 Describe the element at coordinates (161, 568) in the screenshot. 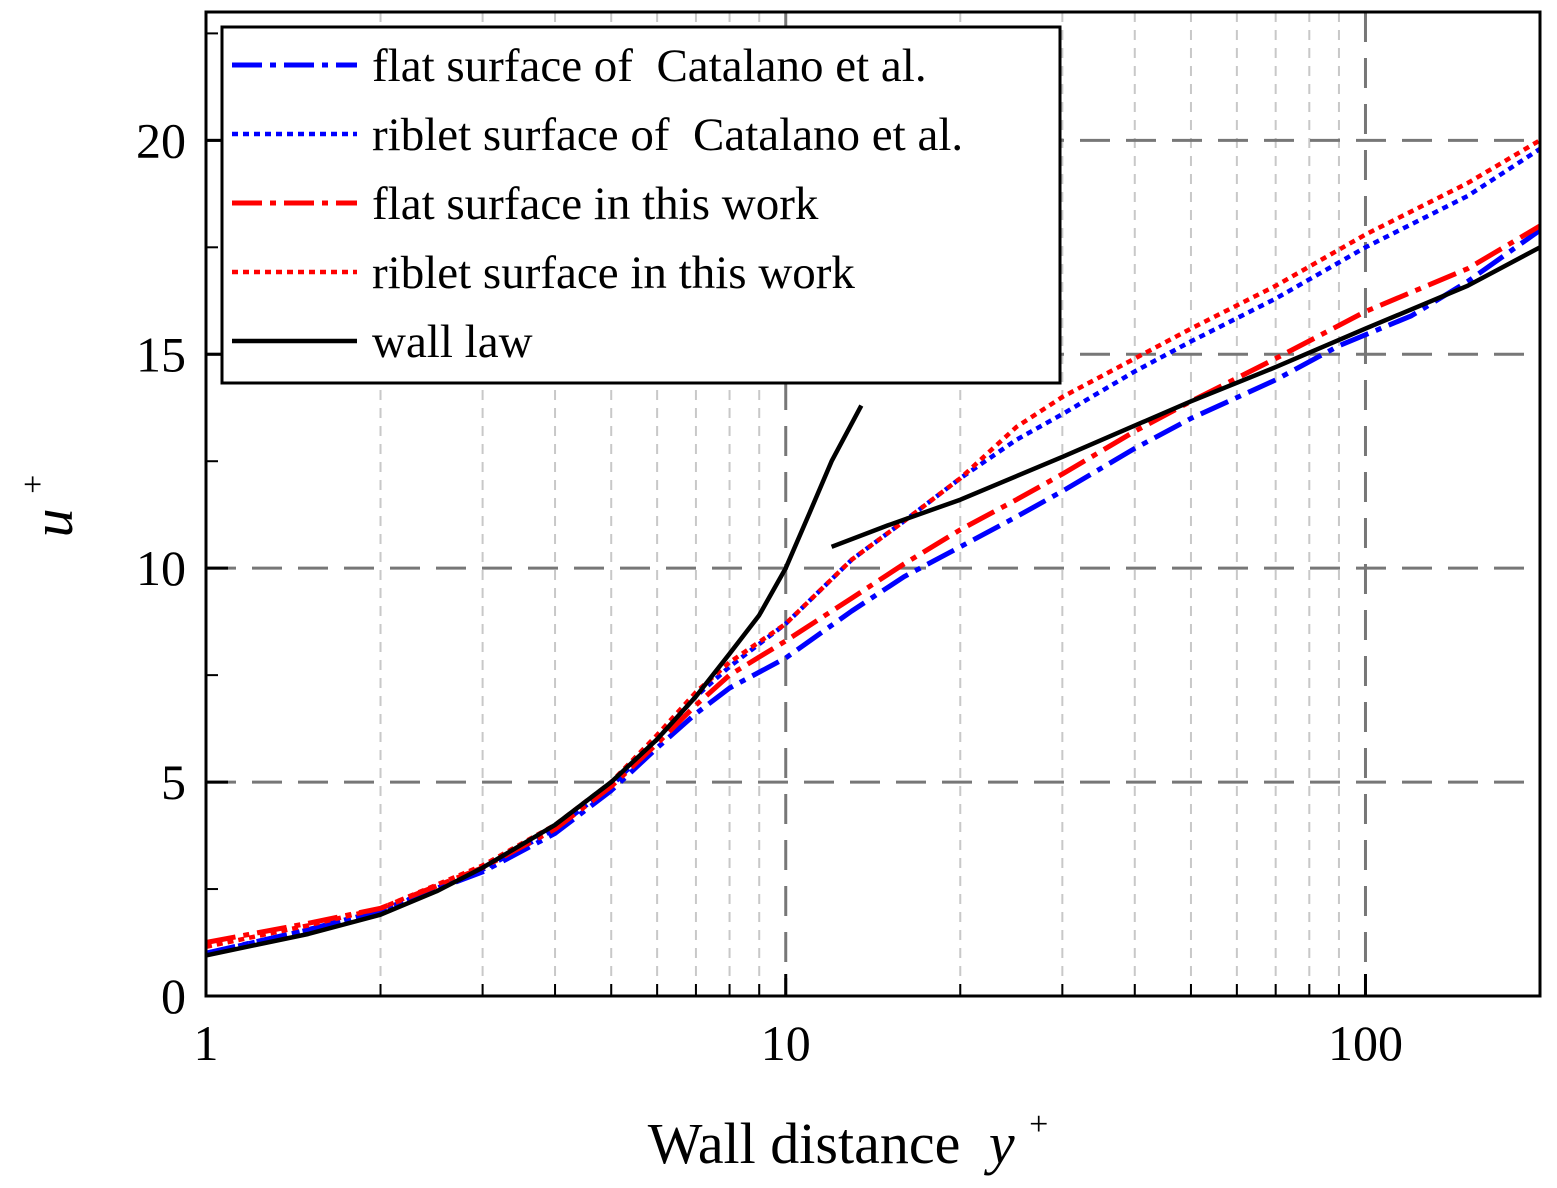

I see `y-tick-label: 10` at that location.